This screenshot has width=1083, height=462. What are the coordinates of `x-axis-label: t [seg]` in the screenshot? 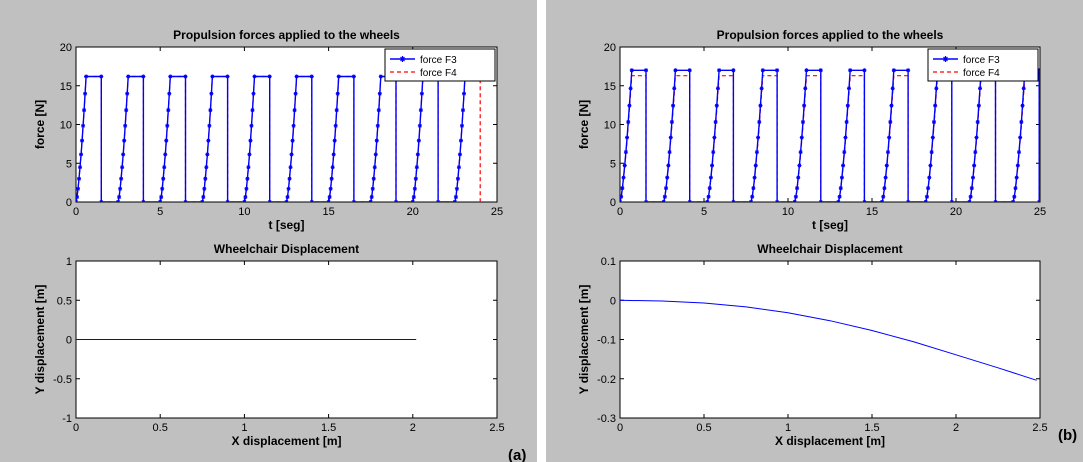 It's located at (287, 225).